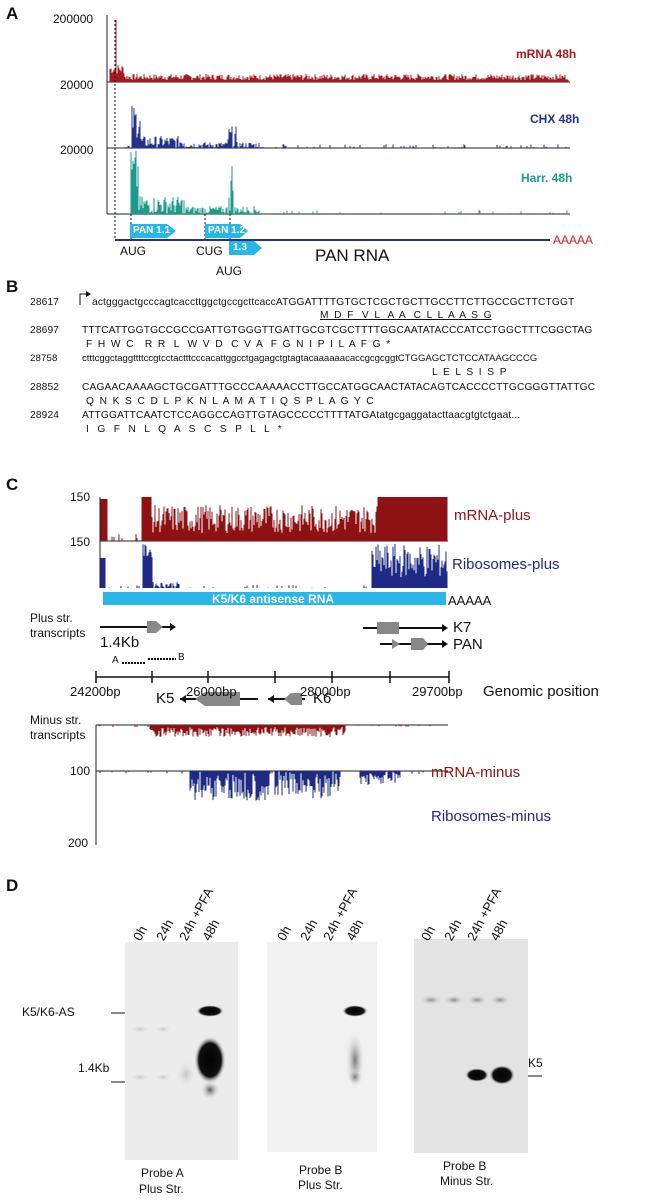 This screenshot has width=652, height=1201. What do you see at coordinates (406, 315) in the screenshot?
I see `aa-line-1: M D F V L A A C L L A A S G` at bounding box center [406, 315].